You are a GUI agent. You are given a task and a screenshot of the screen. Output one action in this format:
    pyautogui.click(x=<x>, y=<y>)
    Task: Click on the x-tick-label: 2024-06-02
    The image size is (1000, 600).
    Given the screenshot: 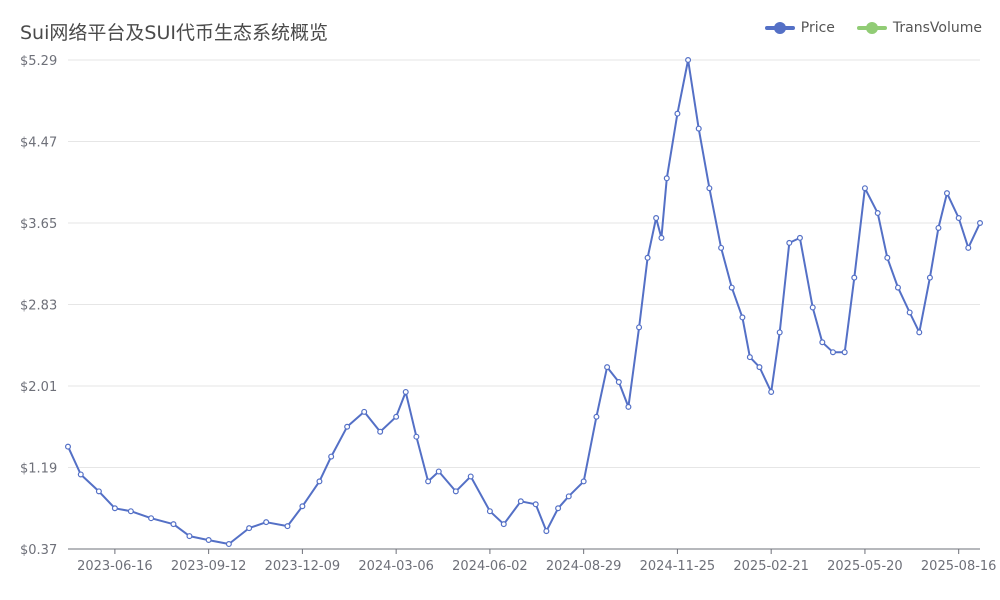 What is the action you would take?
    pyautogui.click(x=490, y=566)
    